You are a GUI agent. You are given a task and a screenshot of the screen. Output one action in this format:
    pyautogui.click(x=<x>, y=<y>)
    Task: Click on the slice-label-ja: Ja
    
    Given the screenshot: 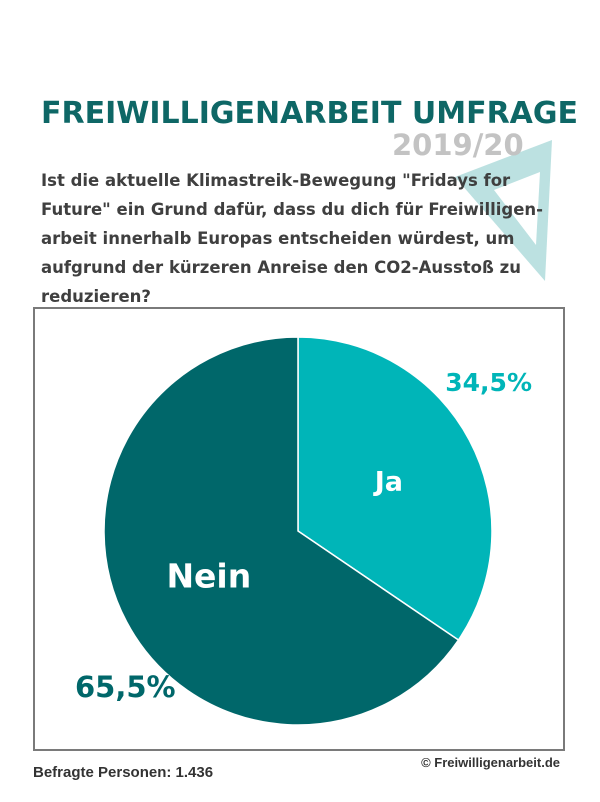 What is the action you would take?
    pyautogui.click(x=388, y=481)
    